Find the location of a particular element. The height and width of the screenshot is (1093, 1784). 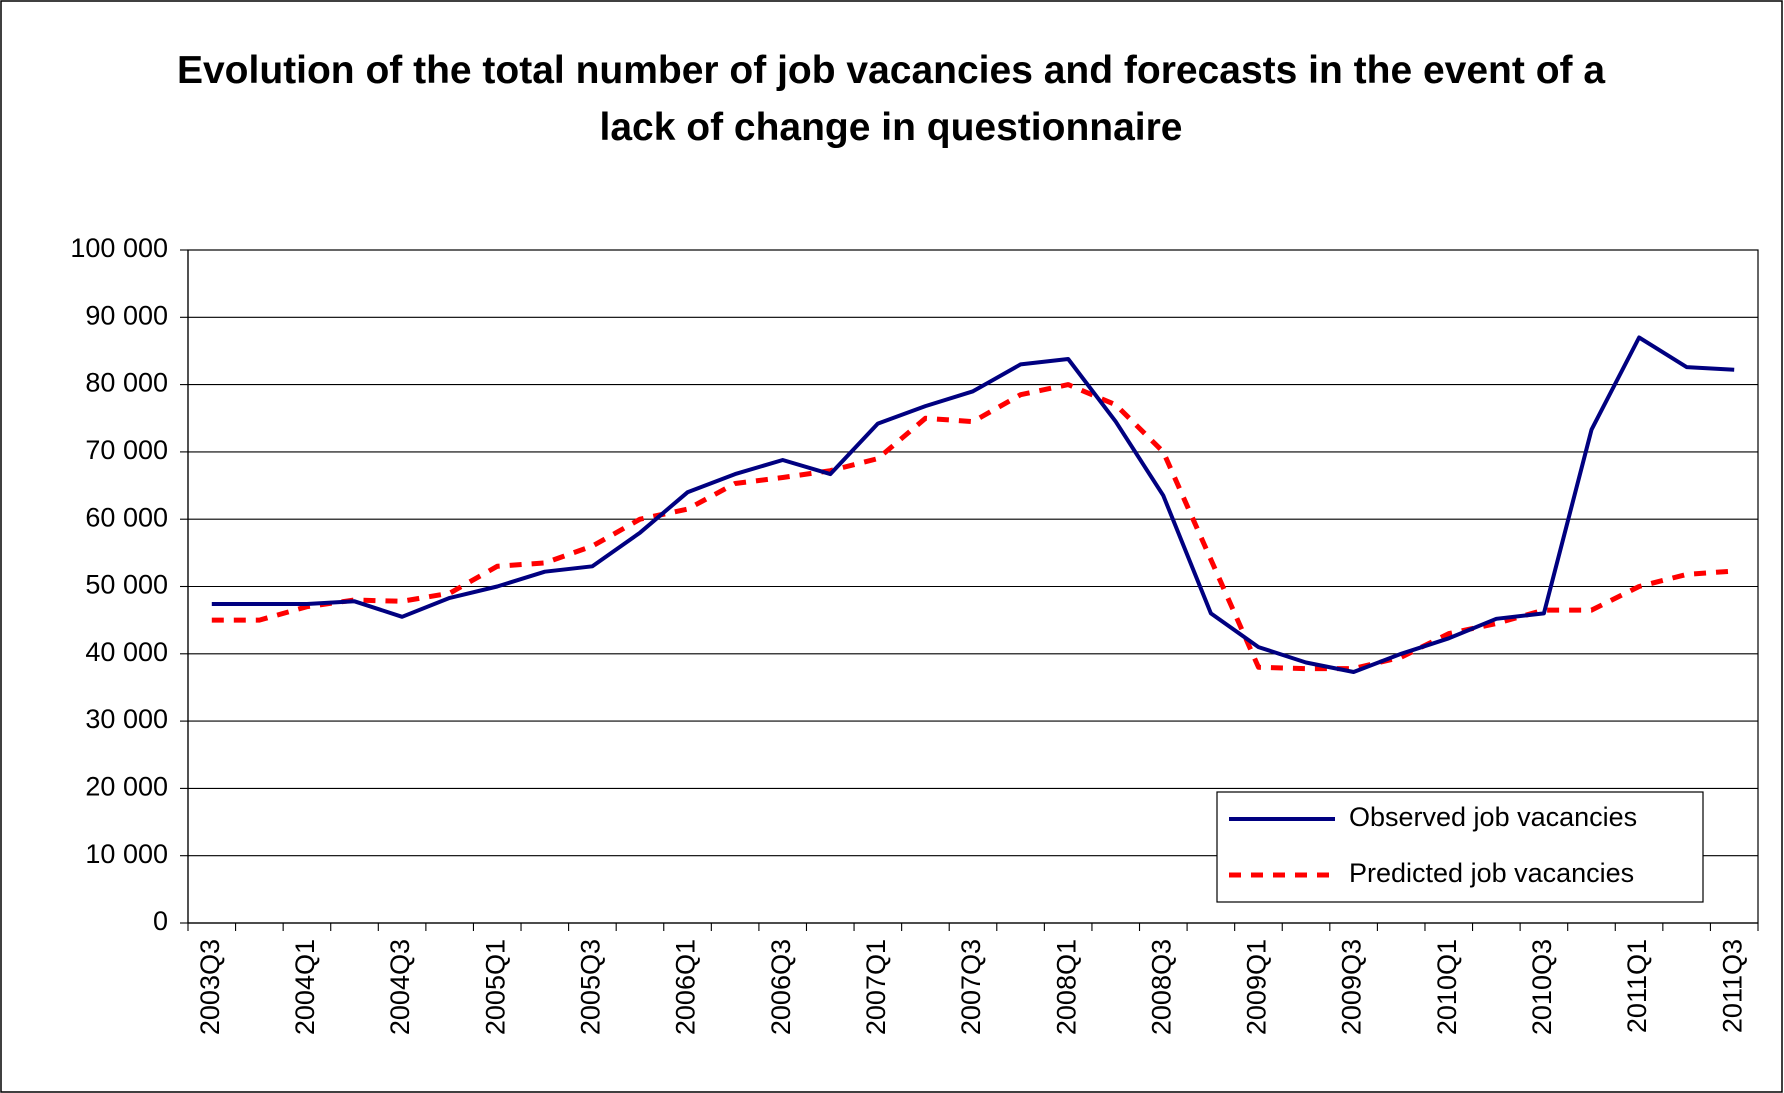

x-tick-label: 2011Q3 is located at coordinates (1732, 986).